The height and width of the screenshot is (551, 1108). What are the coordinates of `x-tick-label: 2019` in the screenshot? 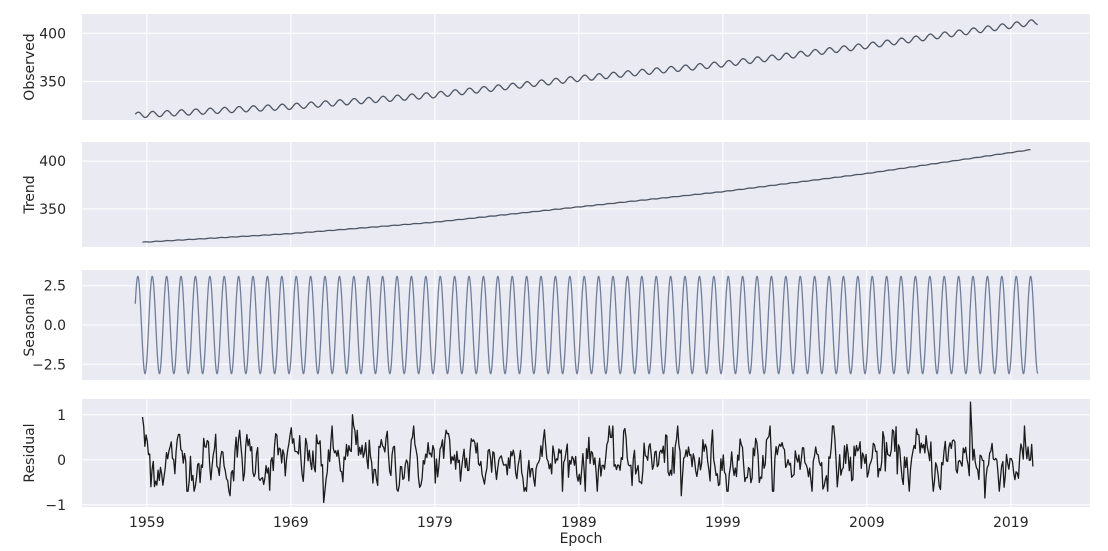 It's located at (1011, 523).